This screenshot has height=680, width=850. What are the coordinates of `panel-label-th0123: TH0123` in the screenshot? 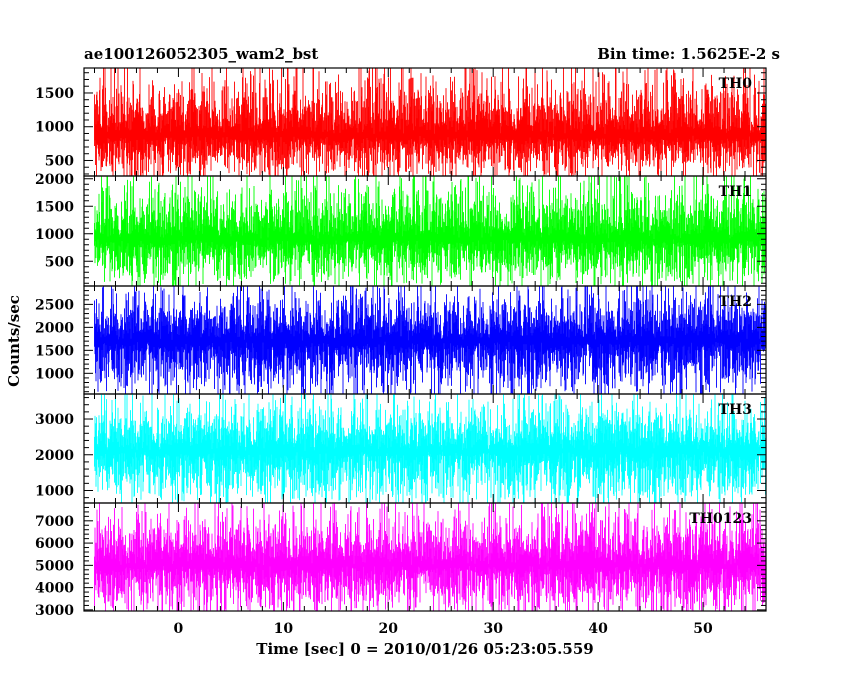 It's located at (720, 519).